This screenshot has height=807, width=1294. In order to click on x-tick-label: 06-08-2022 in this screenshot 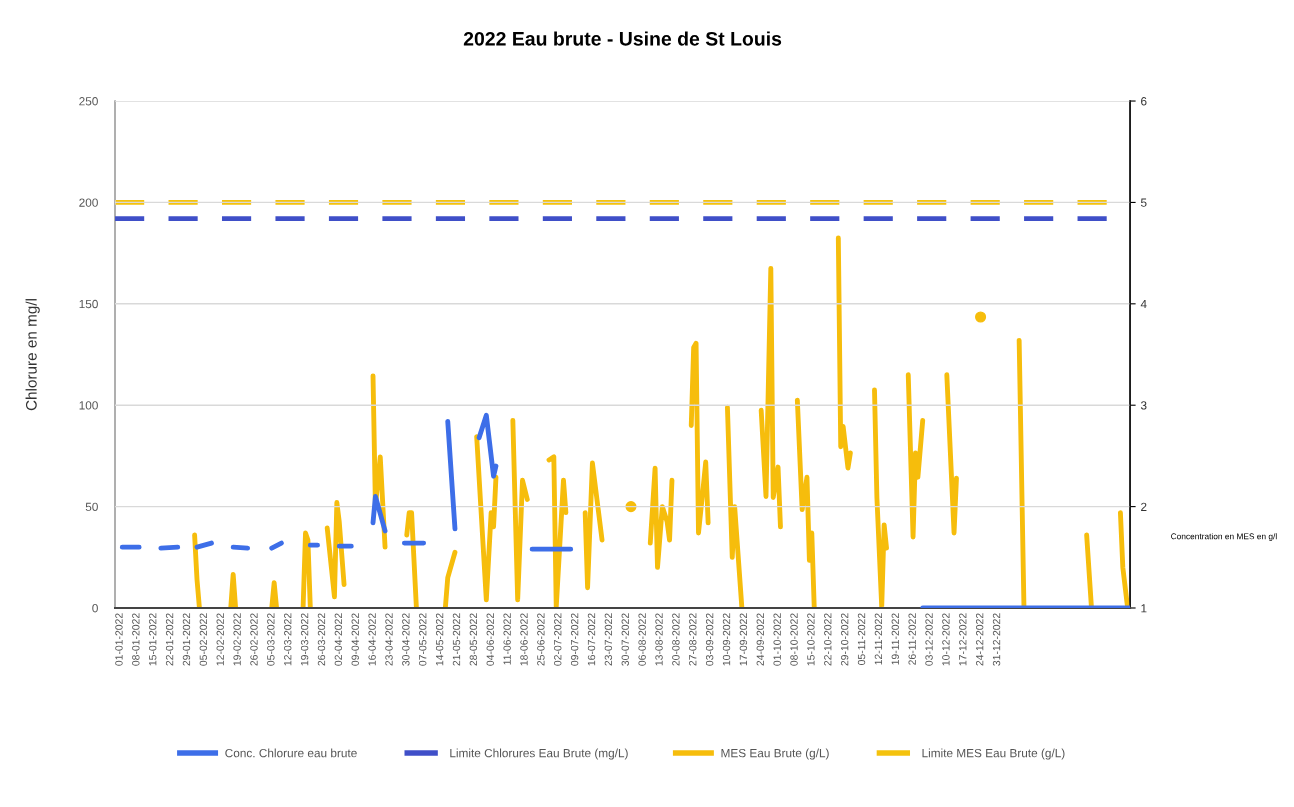, I will do `click(642, 639)`.